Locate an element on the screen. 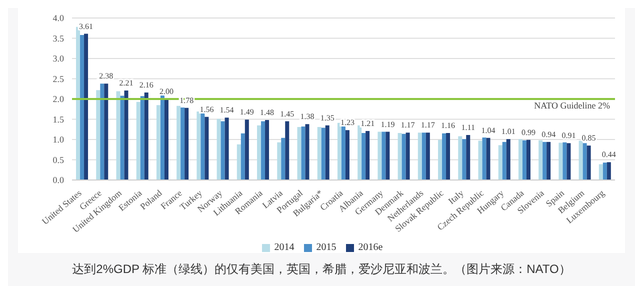 The image size is (643, 298). y-tick-label: 3.0 is located at coordinates (58, 59).